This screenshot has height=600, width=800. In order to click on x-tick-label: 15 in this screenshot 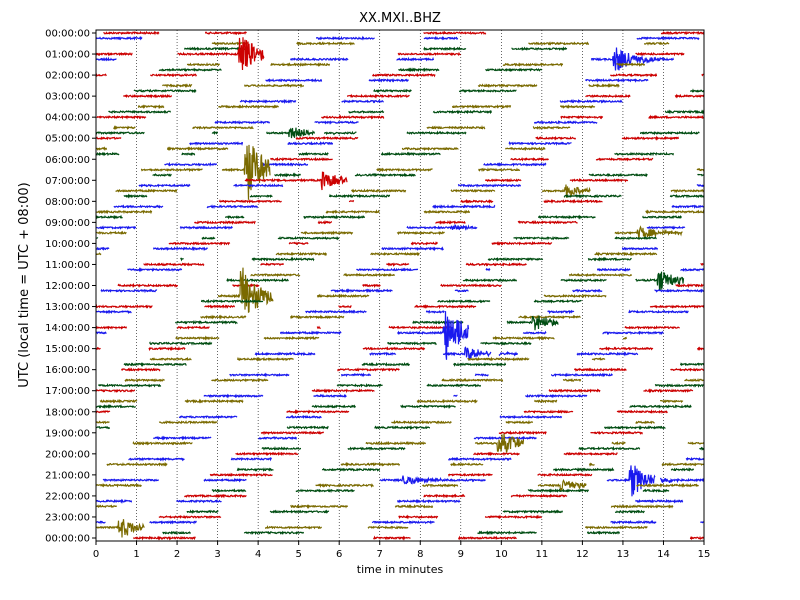, I will do `click(704, 554)`.